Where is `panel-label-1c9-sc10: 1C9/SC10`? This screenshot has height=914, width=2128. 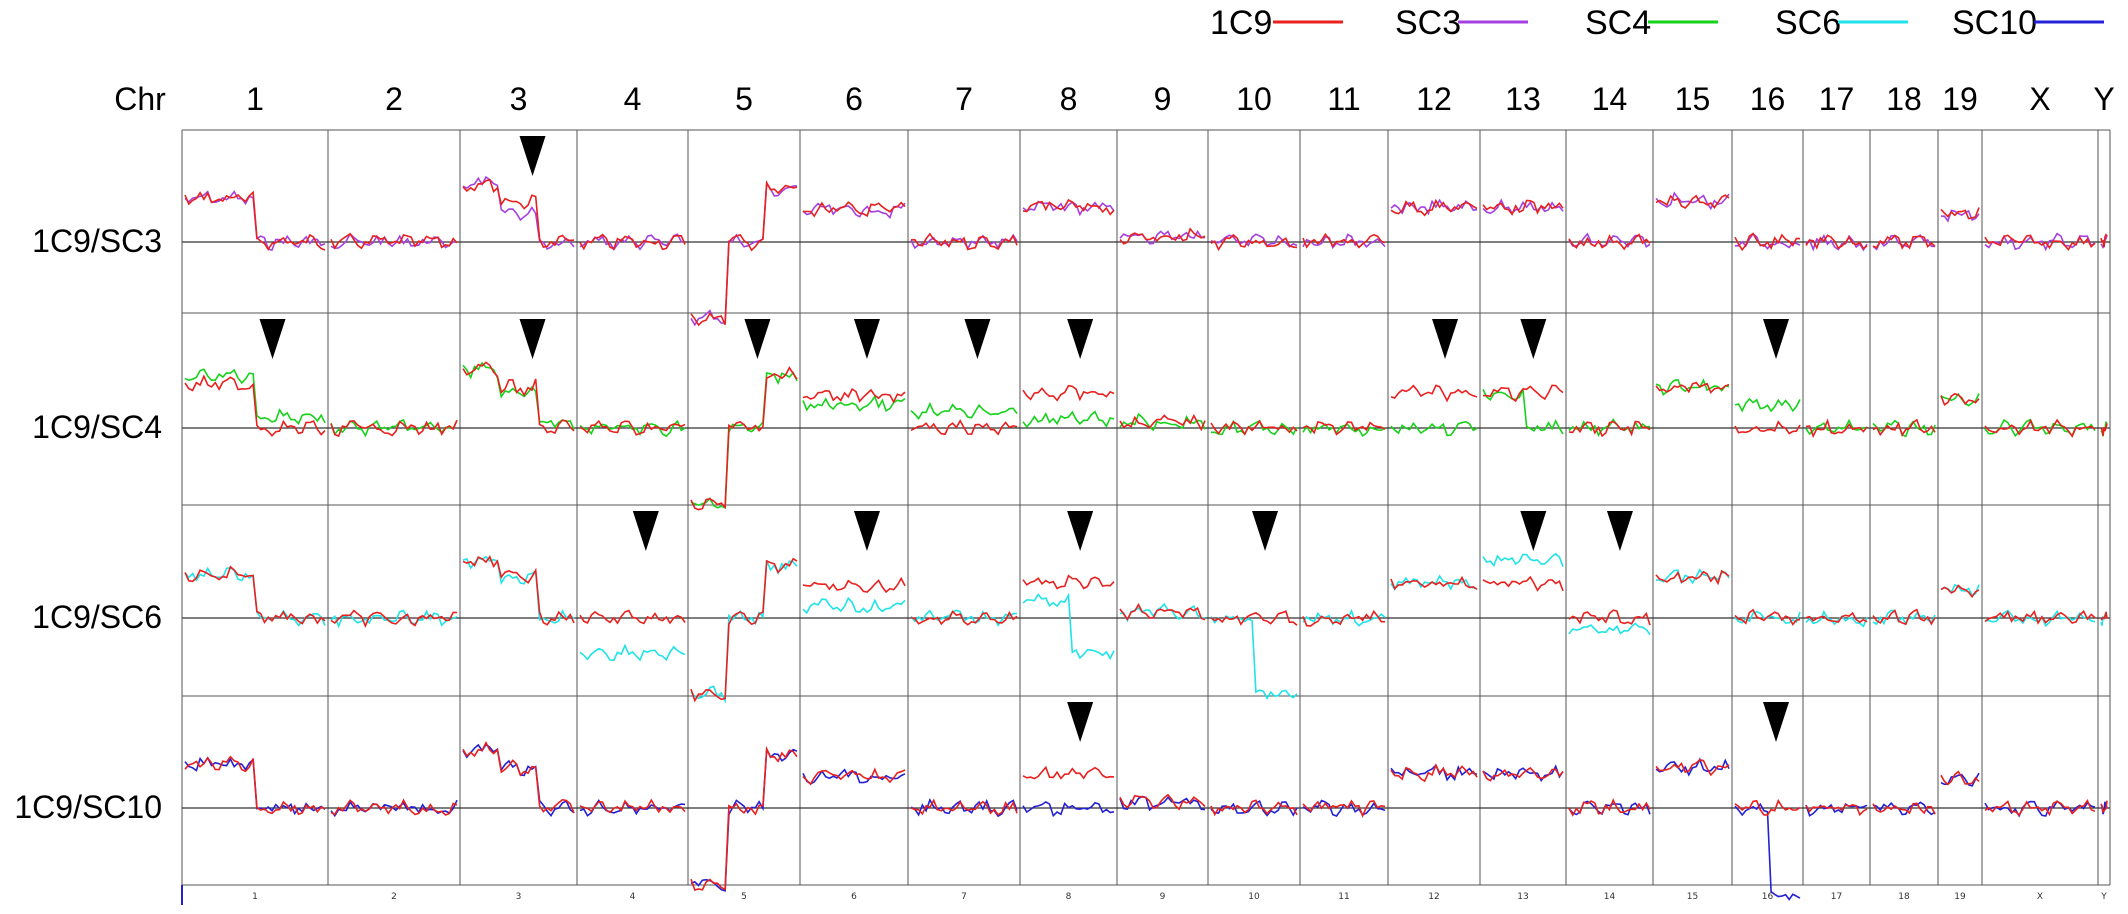 panel-label-1c9-sc10: 1C9/SC10 is located at coordinates (88, 807).